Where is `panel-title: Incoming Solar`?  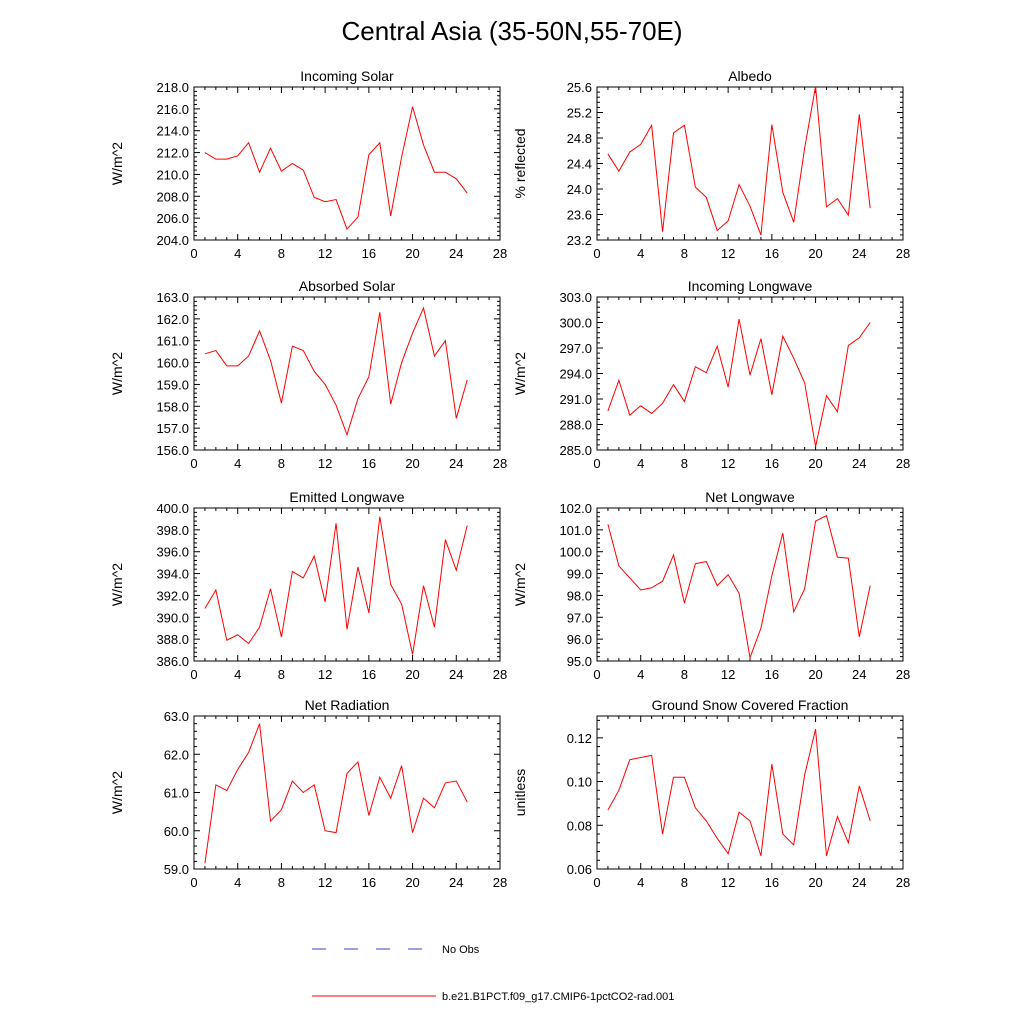
panel-title: Incoming Solar is located at coordinates (347, 76).